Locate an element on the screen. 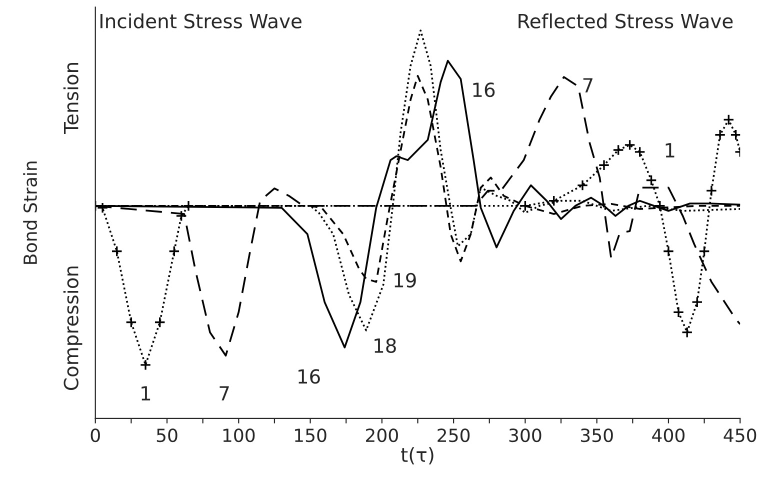  x-tick-label: 400 is located at coordinates (668, 435).